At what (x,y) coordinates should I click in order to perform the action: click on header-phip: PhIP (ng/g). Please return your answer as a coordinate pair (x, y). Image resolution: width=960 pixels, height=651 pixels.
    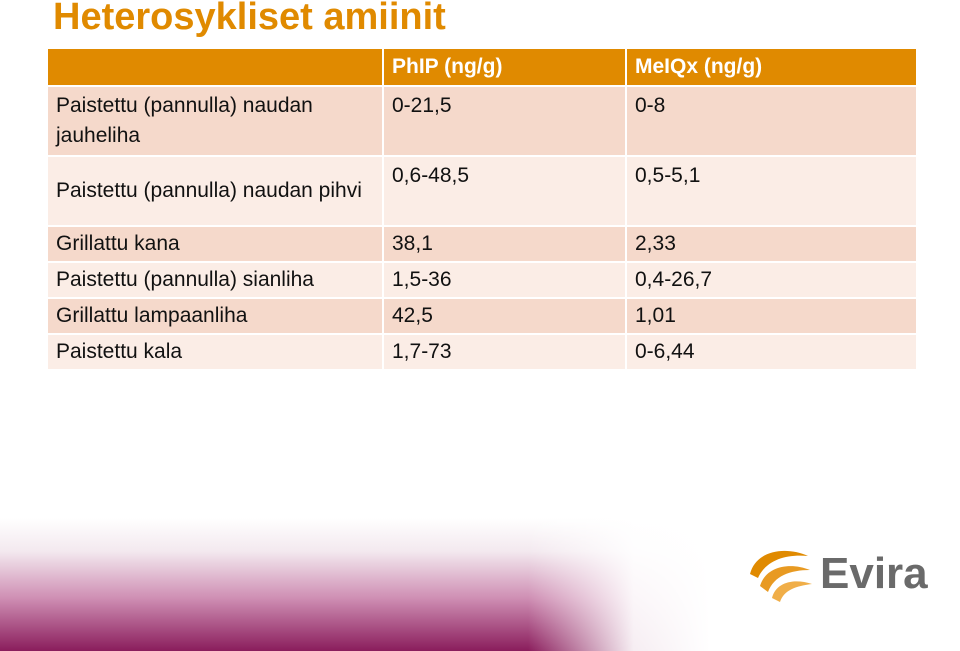
    Looking at the image, I should click on (504, 67).